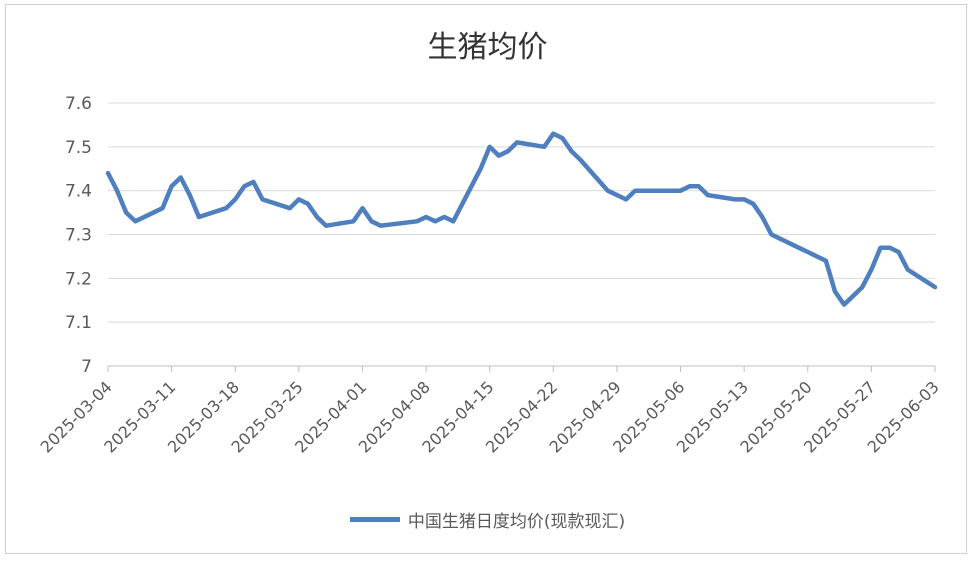 The width and height of the screenshot is (975, 563). What do you see at coordinates (516, 522) in the screenshot?
I see `legend-label: 中国生猪日度均价(现款现汇)` at bounding box center [516, 522].